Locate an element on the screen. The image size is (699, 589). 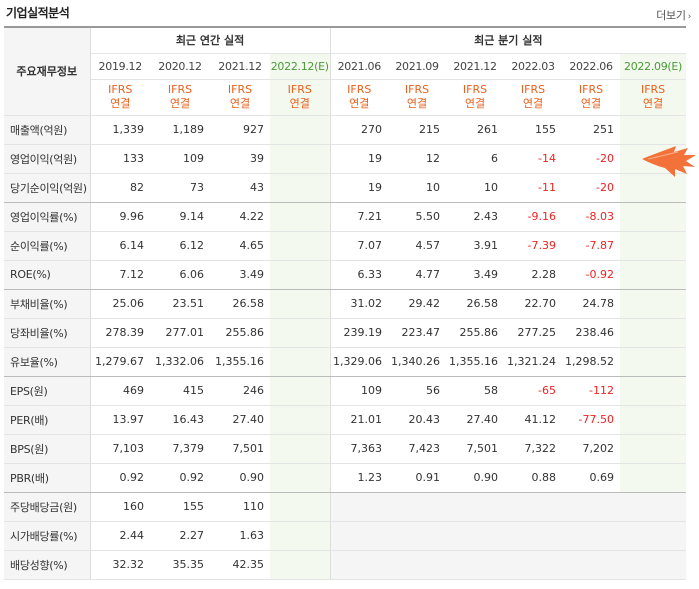
quarter-cell: 7.07 is located at coordinates (359, 246).